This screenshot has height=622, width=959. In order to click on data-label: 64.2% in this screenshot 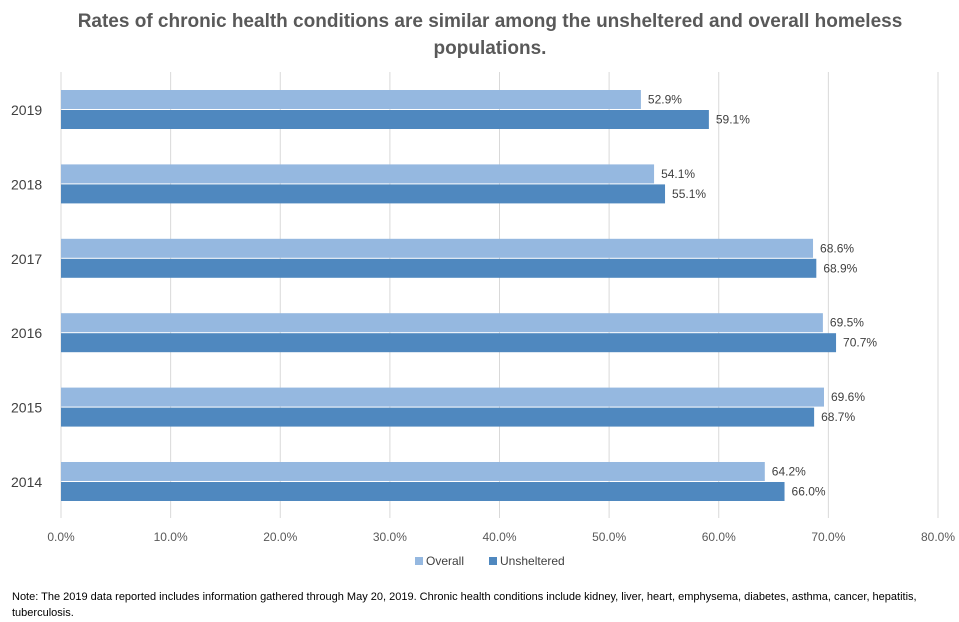, I will do `click(789, 472)`.